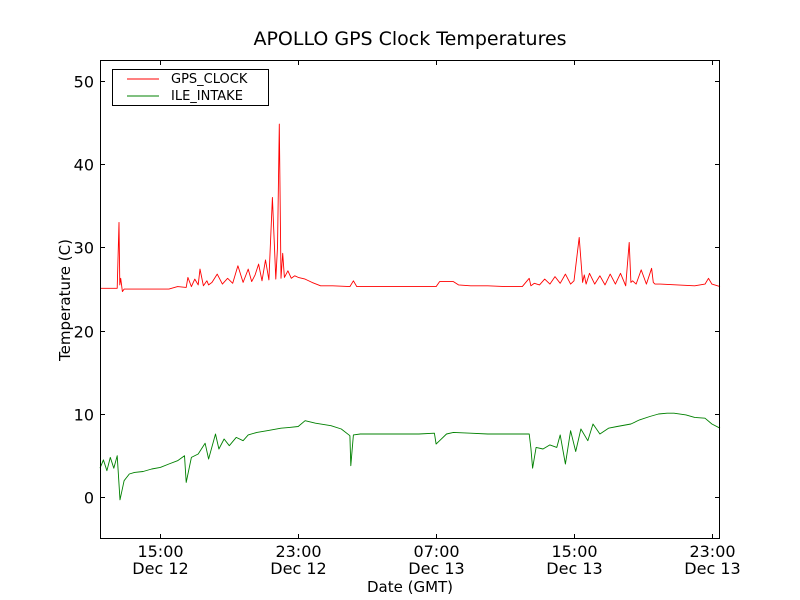 This screenshot has width=800, height=600. Describe the element at coordinates (89, 498) in the screenshot. I see `y-tick-label: 0` at that location.